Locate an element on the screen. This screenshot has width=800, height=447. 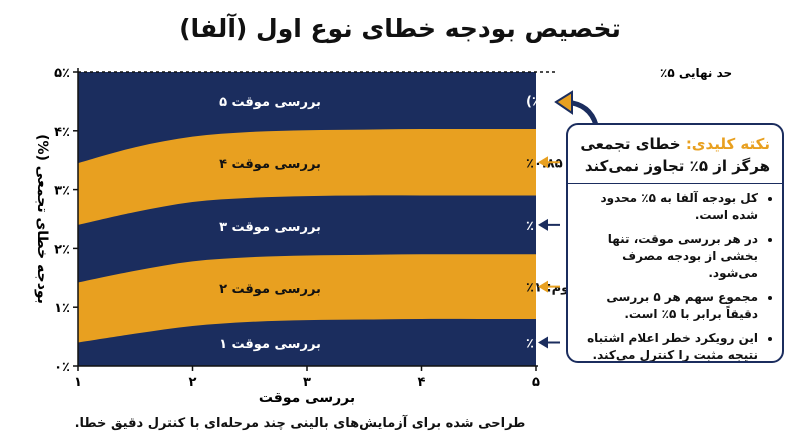
callout-bullet: کل بودجه آلفا به ۵٪ محدود شده است. is located at coordinates (666, 207).